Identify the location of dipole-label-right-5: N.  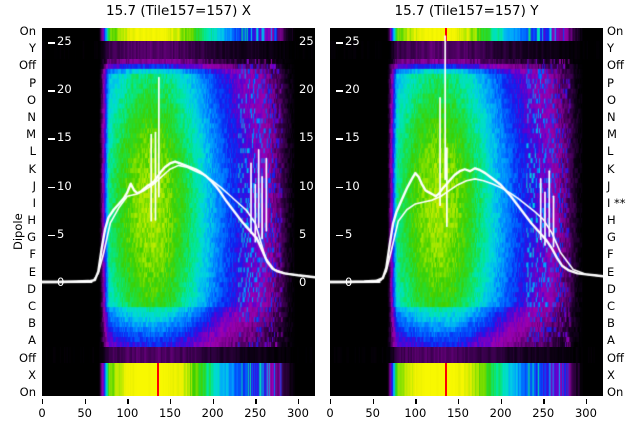
(611, 116).